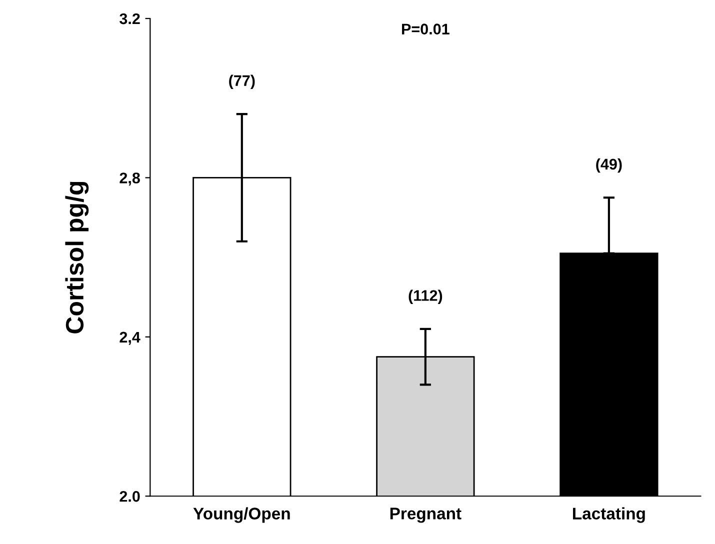 This screenshot has height=544, width=715. Describe the element at coordinates (130, 496) in the screenshot. I see `y-tick-label: 2.0` at that location.